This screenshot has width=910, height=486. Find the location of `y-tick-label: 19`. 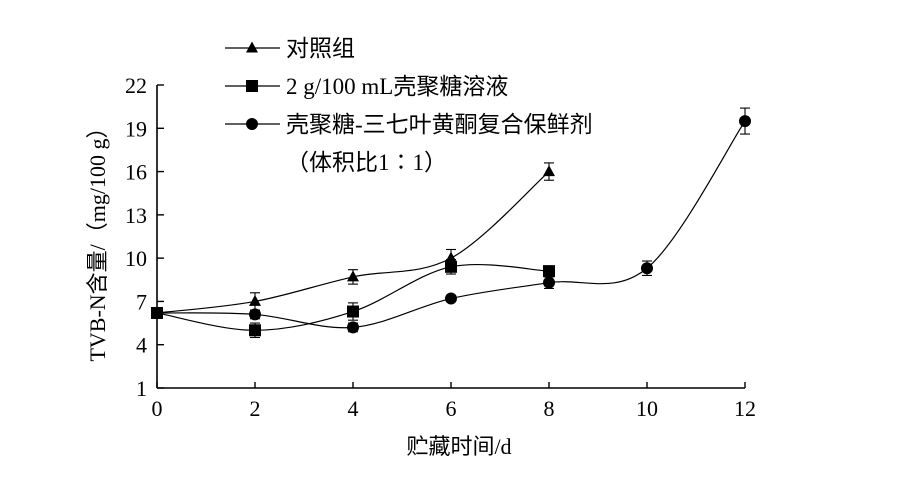

y-tick-label: 19 is located at coordinates (136, 128).